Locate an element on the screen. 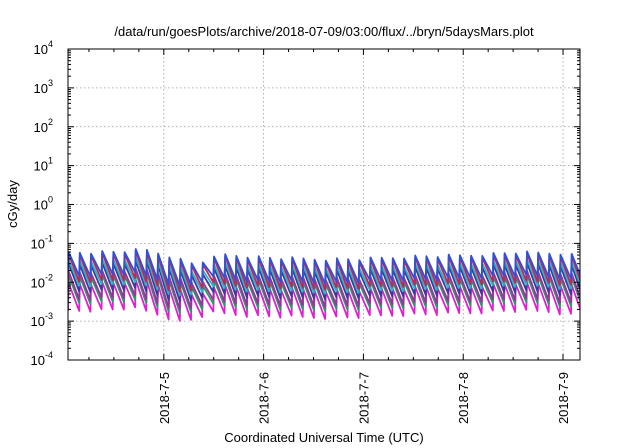 This screenshot has height=448, width=640. x-tick-label: 2018-7-6 is located at coordinates (264, 398).